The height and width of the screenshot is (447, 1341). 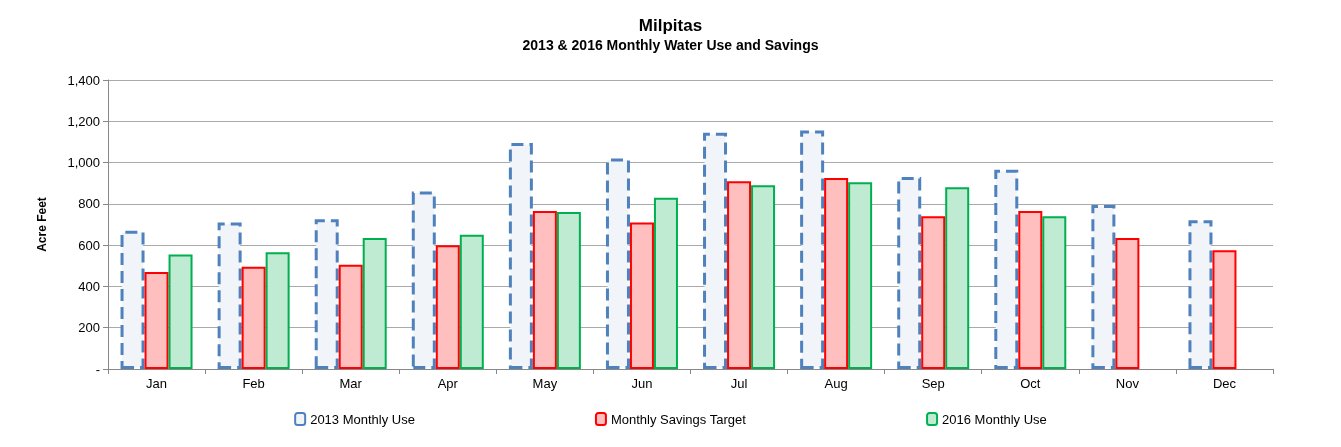 I want to click on y-tick-label: 1,000, so click(x=83, y=163).